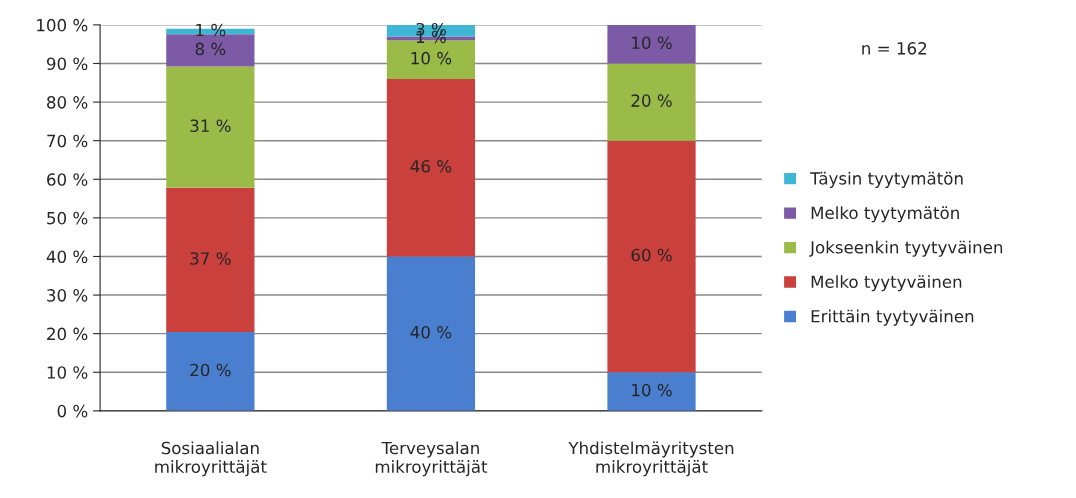  What do you see at coordinates (67, 372) in the screenshot?
I see `y-tick-label: 10 %` at bounding box center [67, 372].